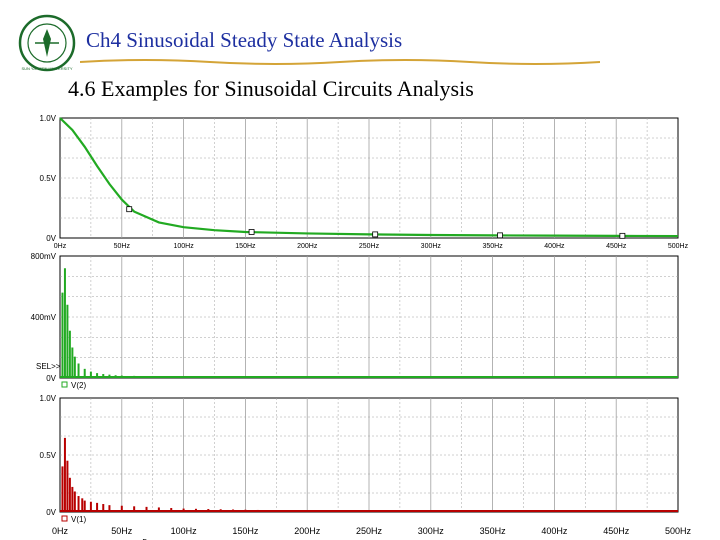  Describe the element at coordinates (44, 256) in the screenshot. I see `y-tick-label: 800mV` at that location.